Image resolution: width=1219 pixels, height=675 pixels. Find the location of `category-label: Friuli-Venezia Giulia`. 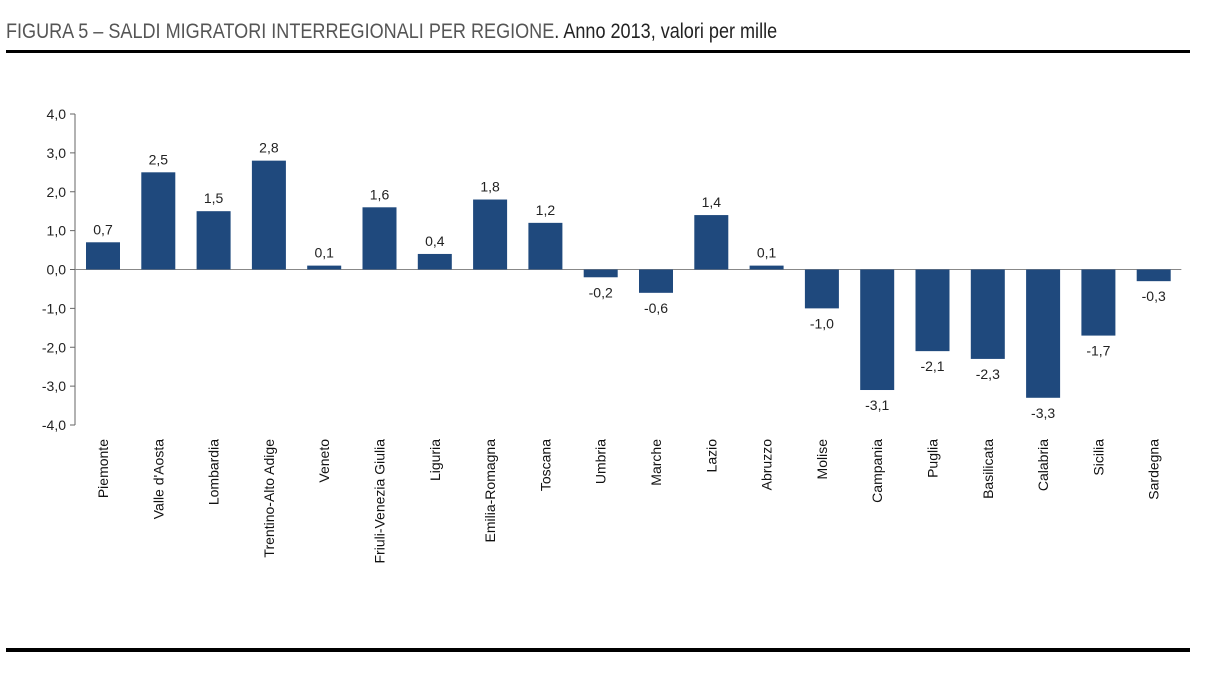

category-label: Friuli-Venezia Giulia is located at coordinates (380, 501).